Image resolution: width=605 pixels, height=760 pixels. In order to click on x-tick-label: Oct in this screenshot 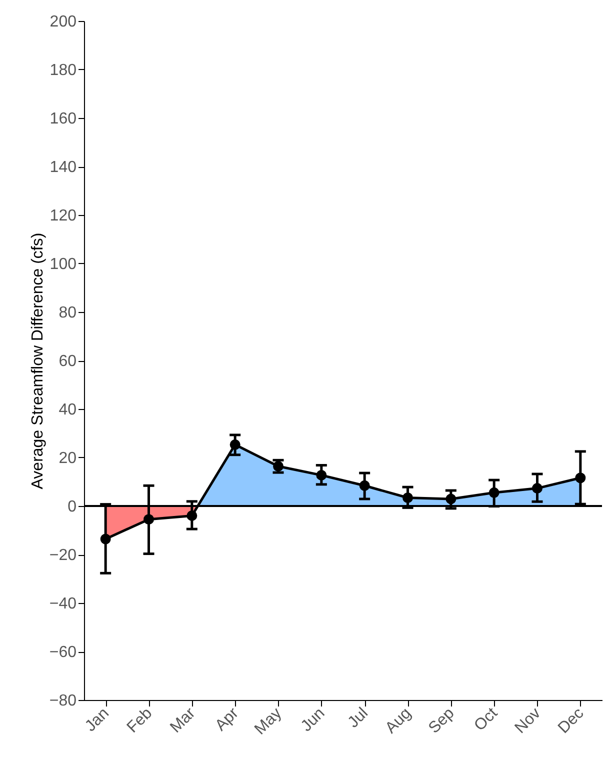, I will do `click(486, 719)`.